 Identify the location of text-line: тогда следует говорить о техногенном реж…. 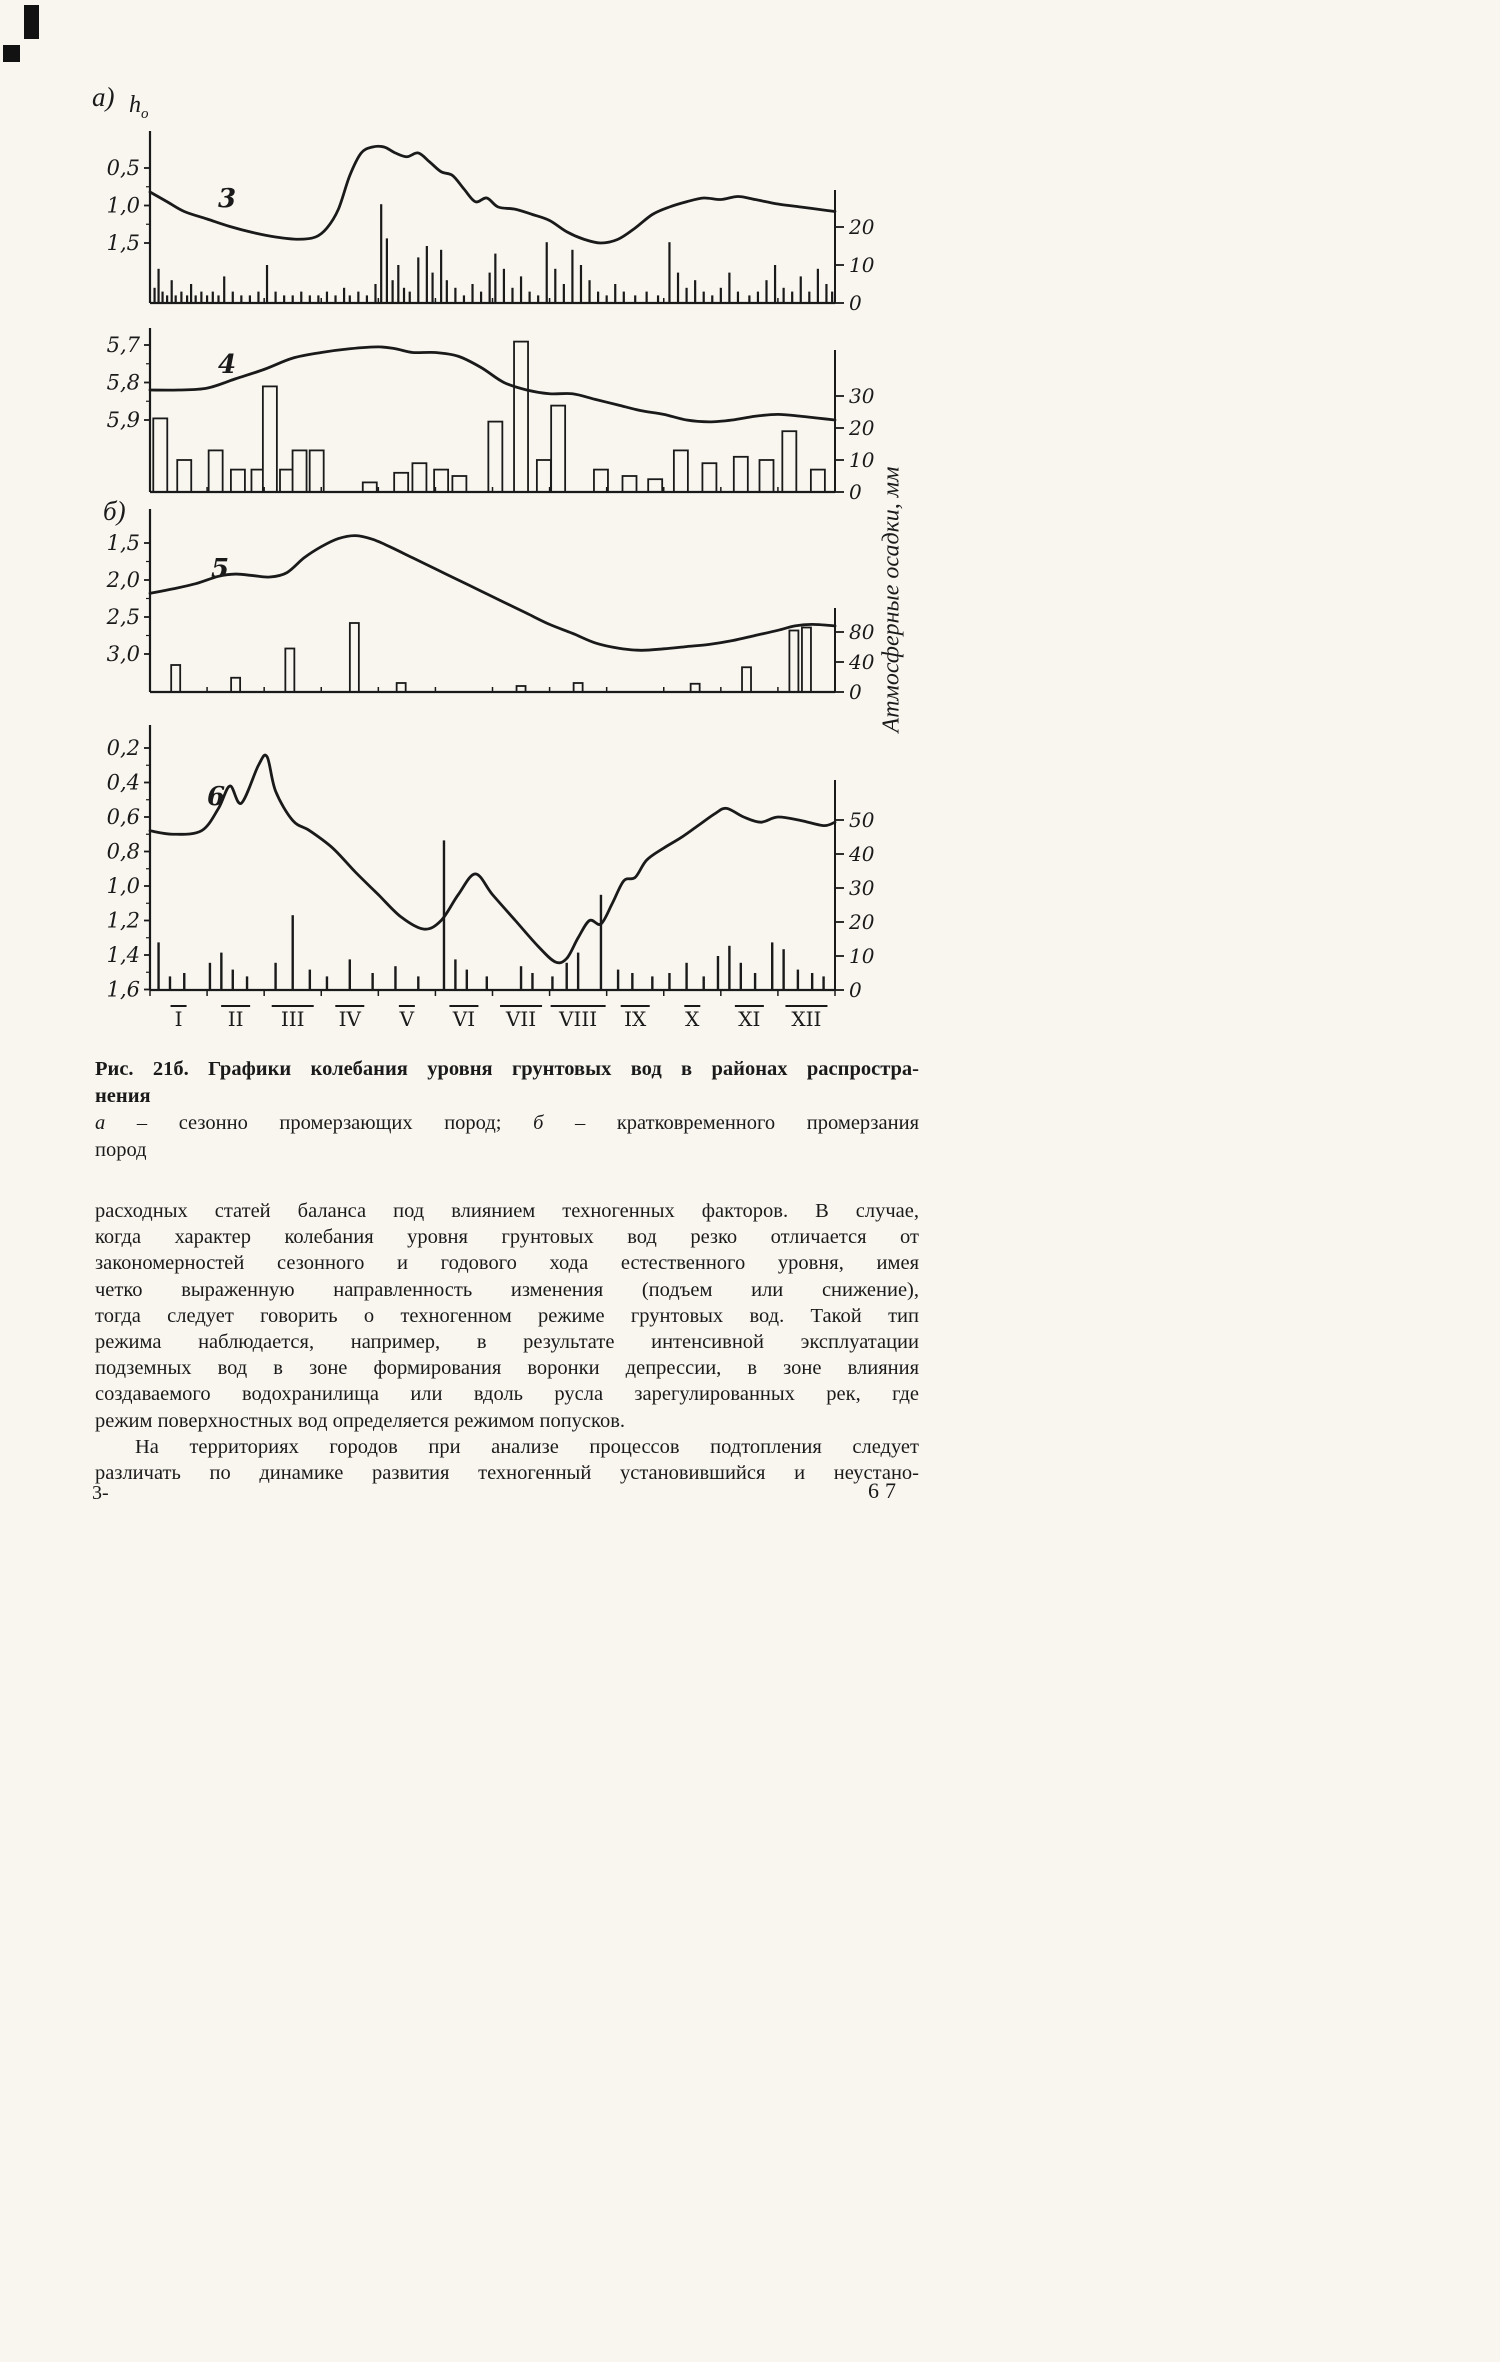
(507, 1315).